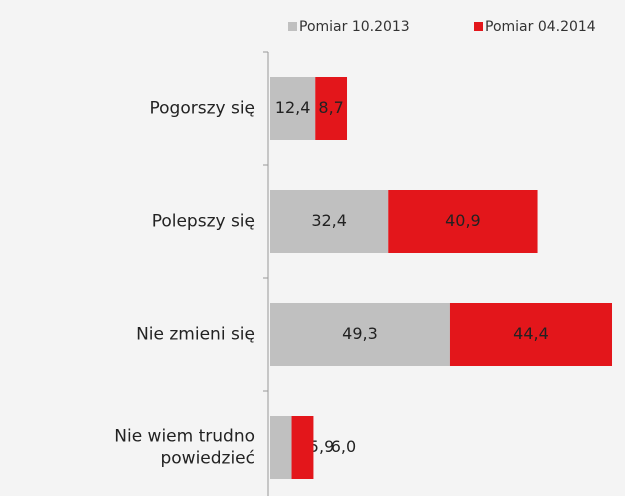 The width and height of the screenshot is (625, 496). I want to click on value-label: 12,4, so click(293, 107).